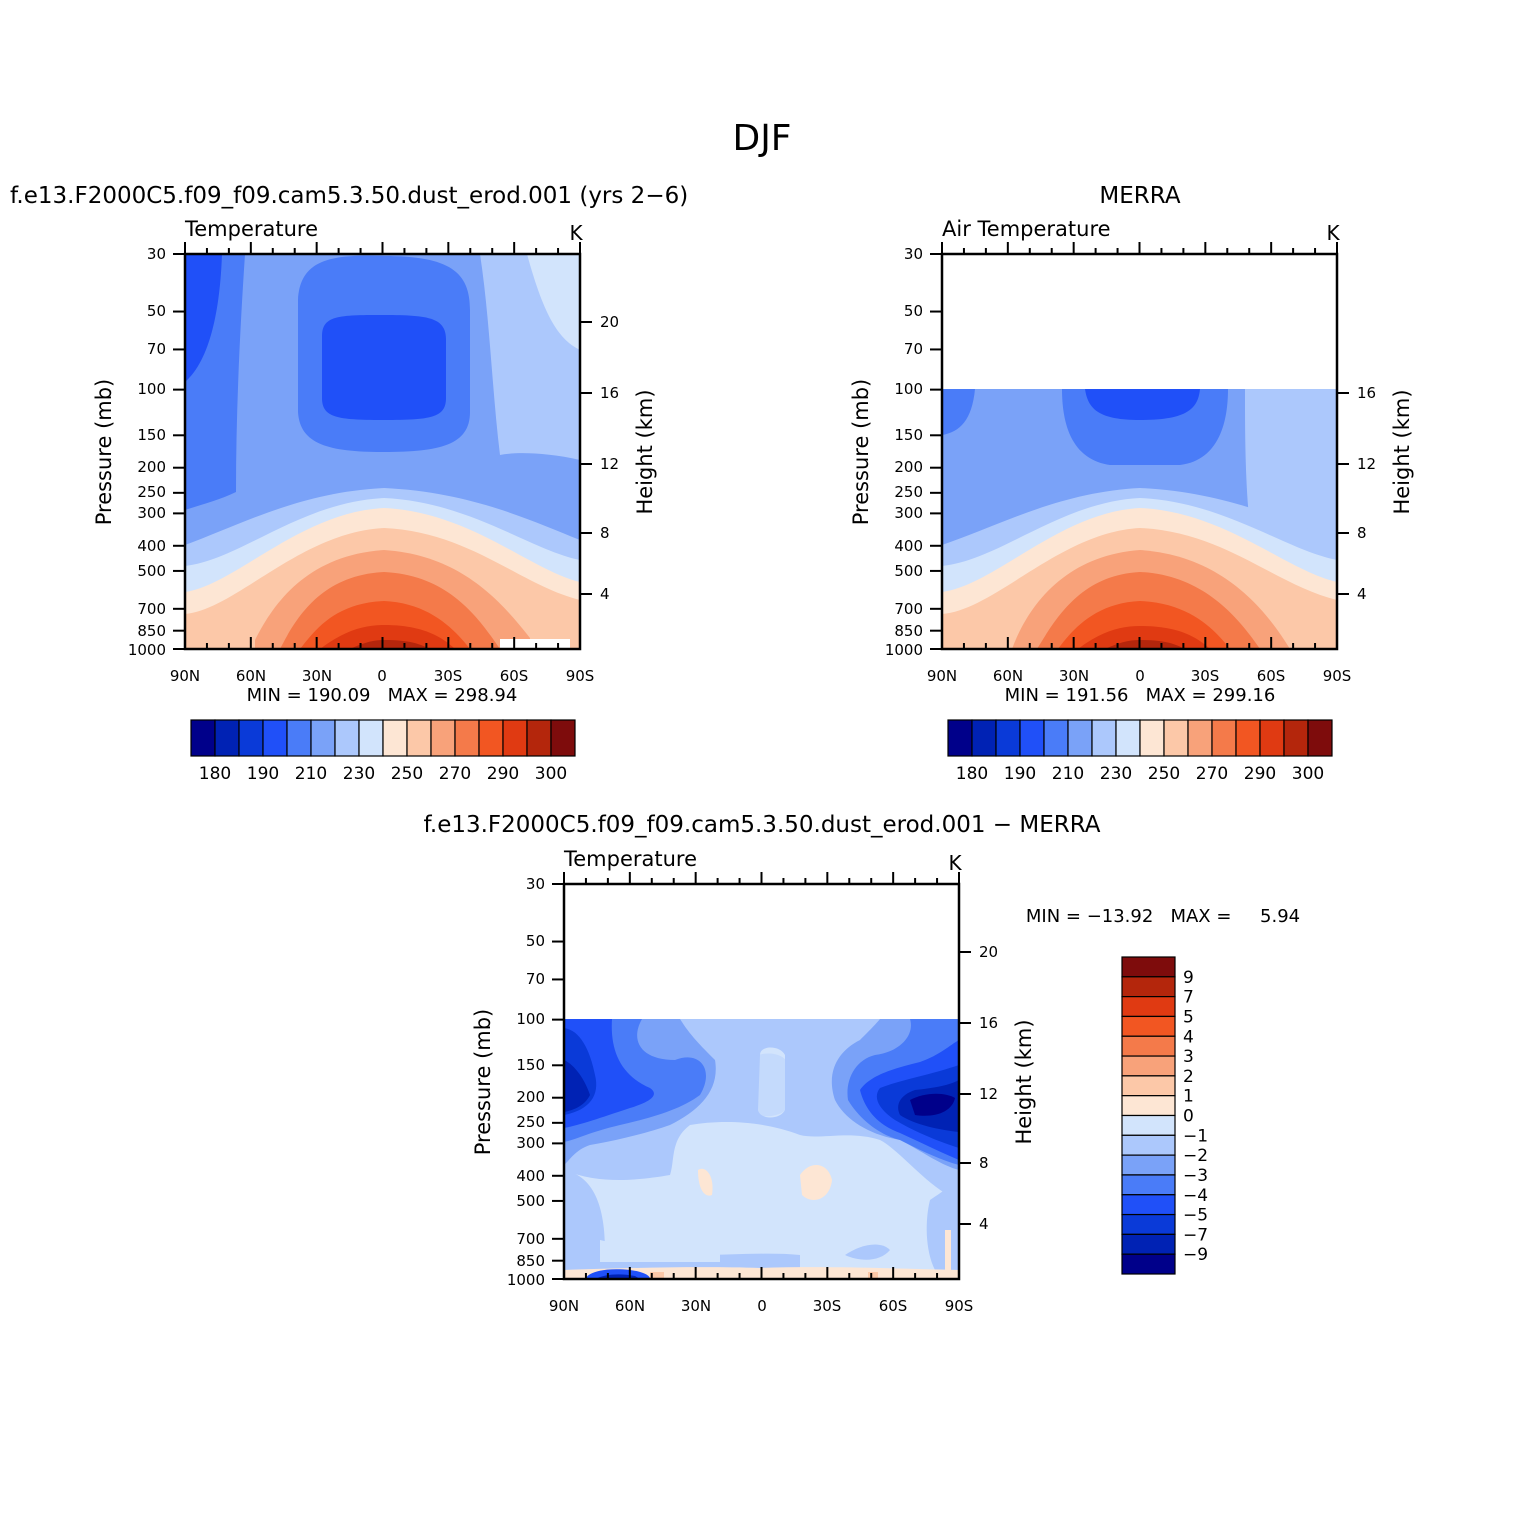 This screenshot has height=1524, width=1524. Describe the element at coordinates (535, 884) in the screenshot. I see `y-tick-label: 30` at that location.